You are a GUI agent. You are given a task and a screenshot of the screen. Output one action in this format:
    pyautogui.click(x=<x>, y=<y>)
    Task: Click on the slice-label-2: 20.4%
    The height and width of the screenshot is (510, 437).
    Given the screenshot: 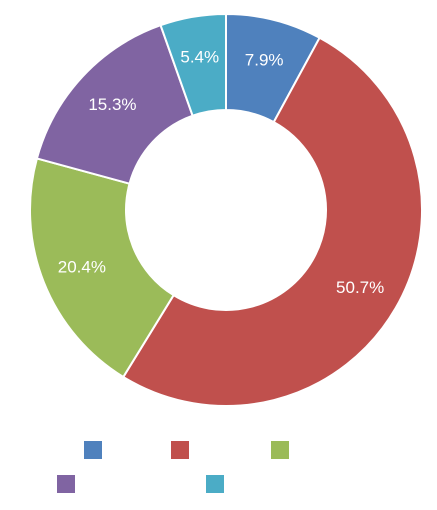 What is the action you would take?
    pyautogui.click(x=82, y=266)
    